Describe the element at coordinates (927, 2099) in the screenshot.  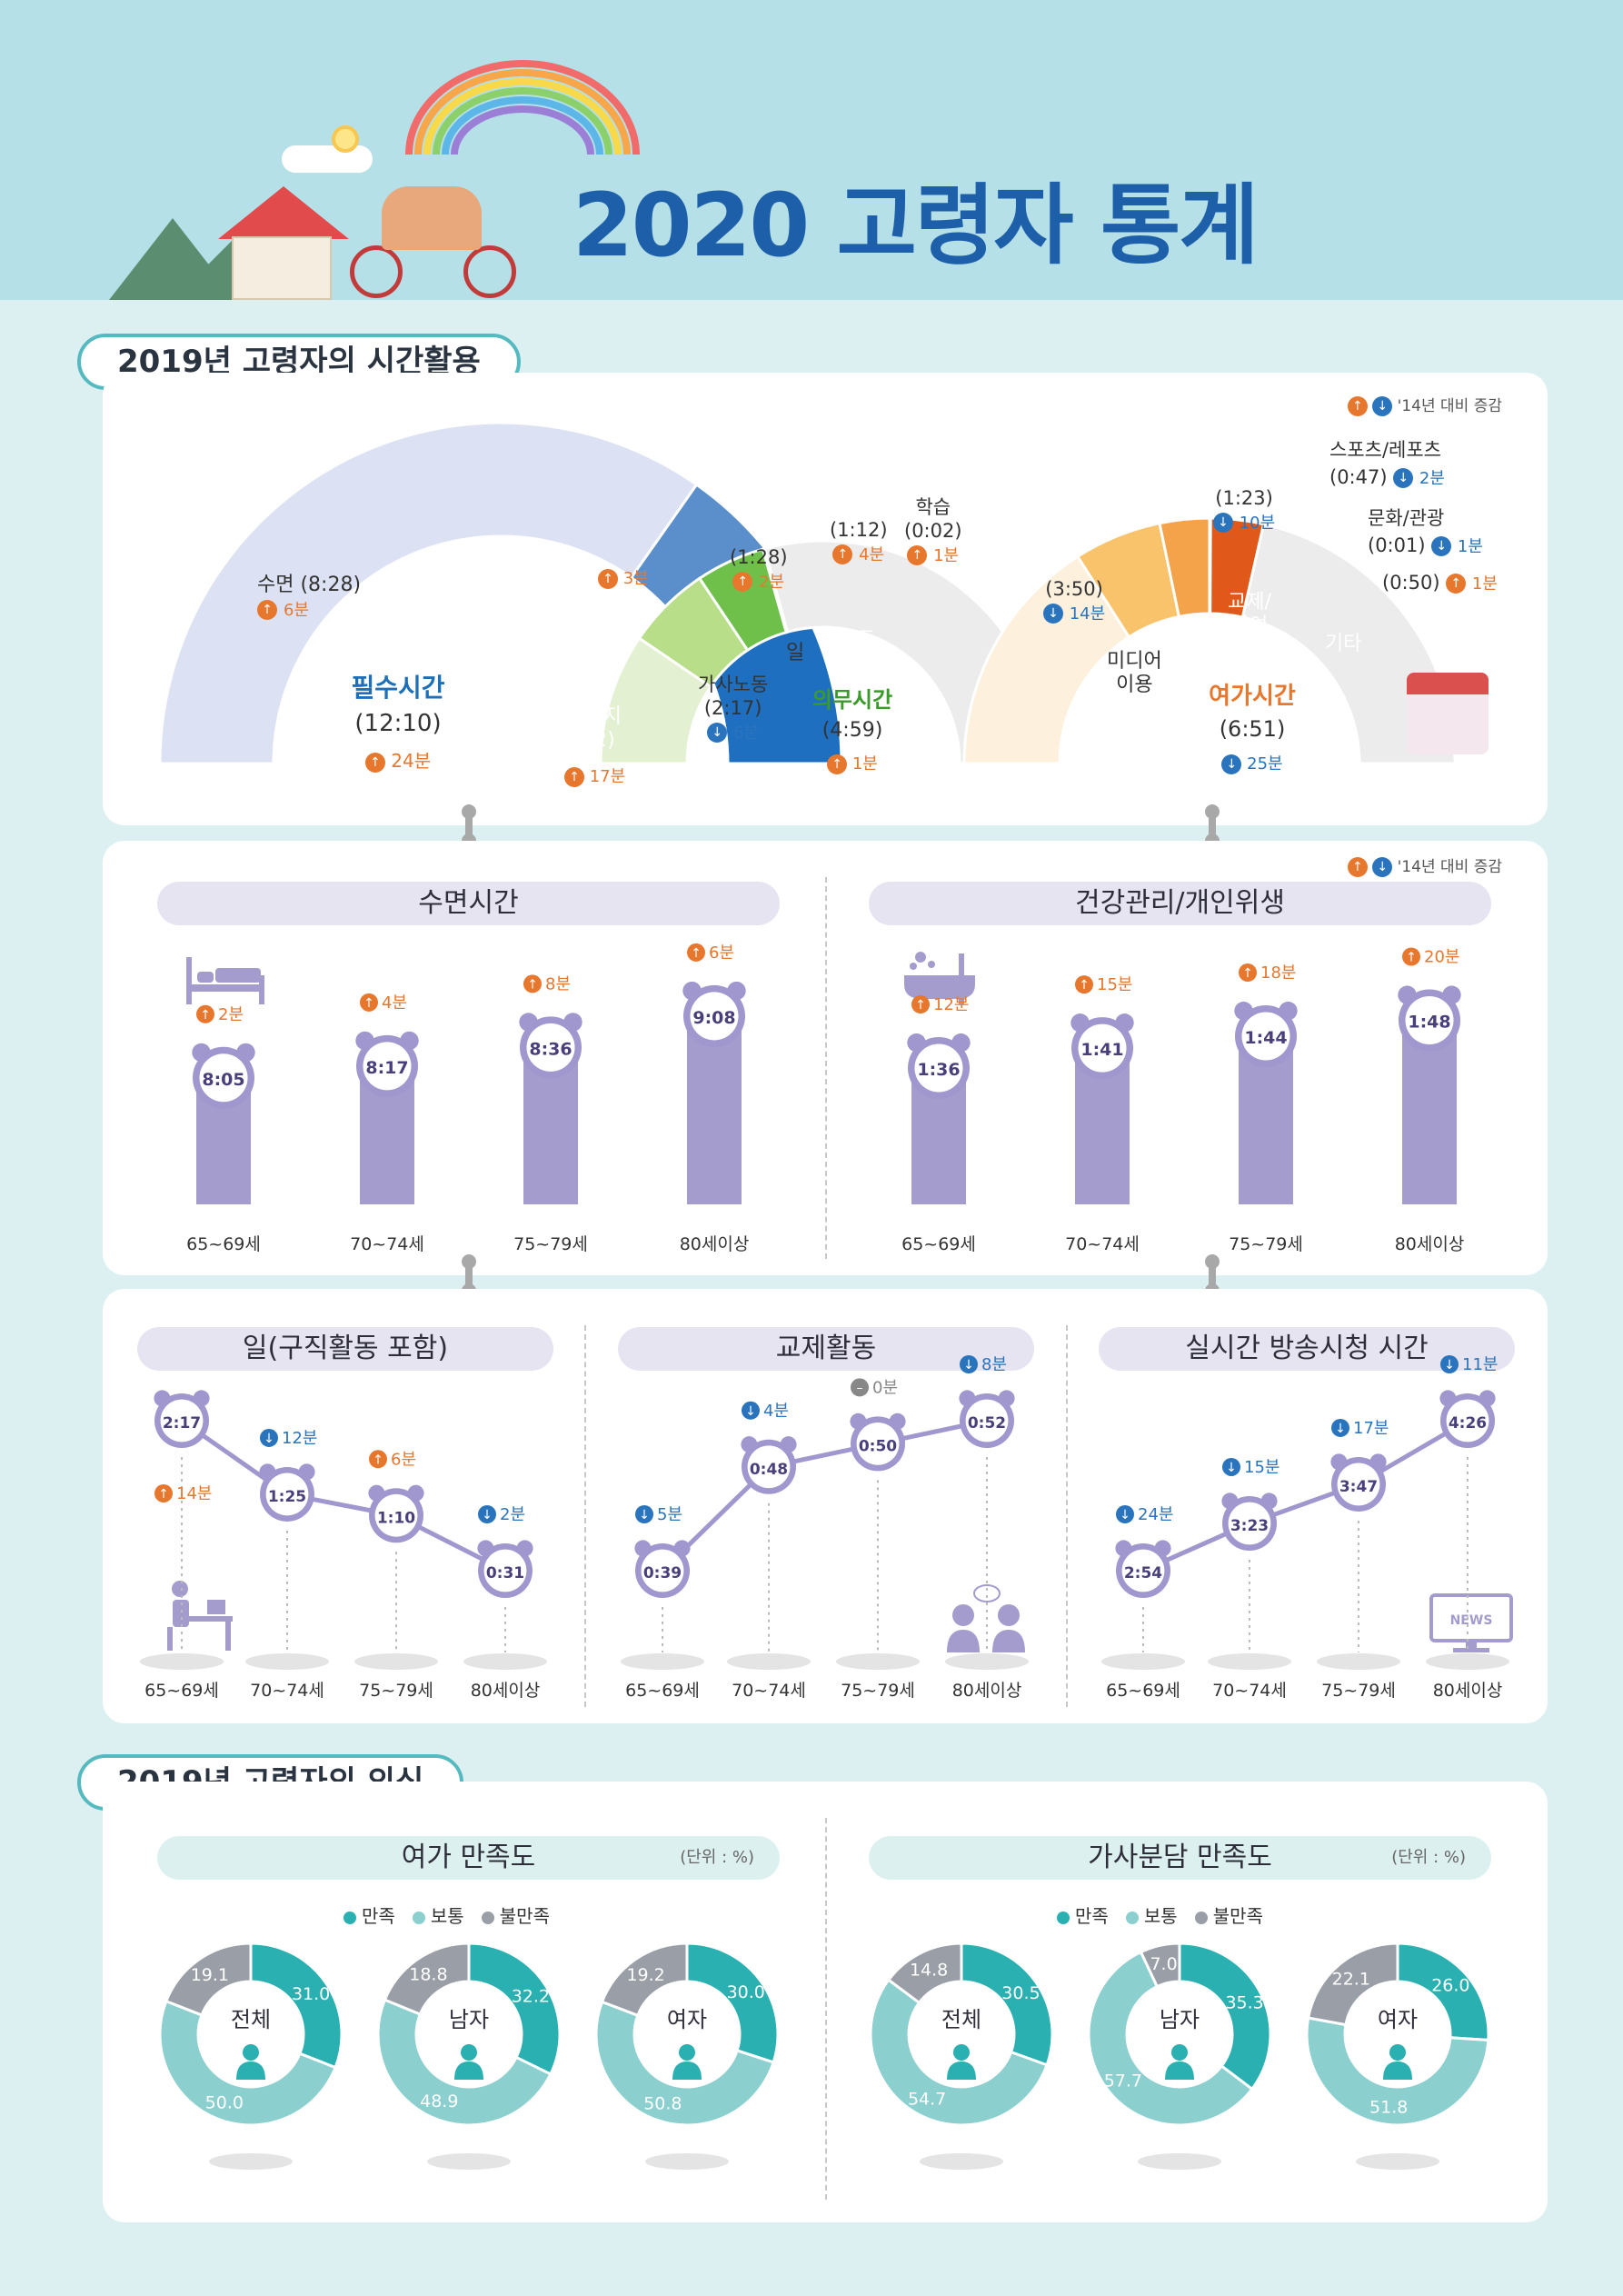
I see `donut-6-0-value-1: 54.7` at that location.